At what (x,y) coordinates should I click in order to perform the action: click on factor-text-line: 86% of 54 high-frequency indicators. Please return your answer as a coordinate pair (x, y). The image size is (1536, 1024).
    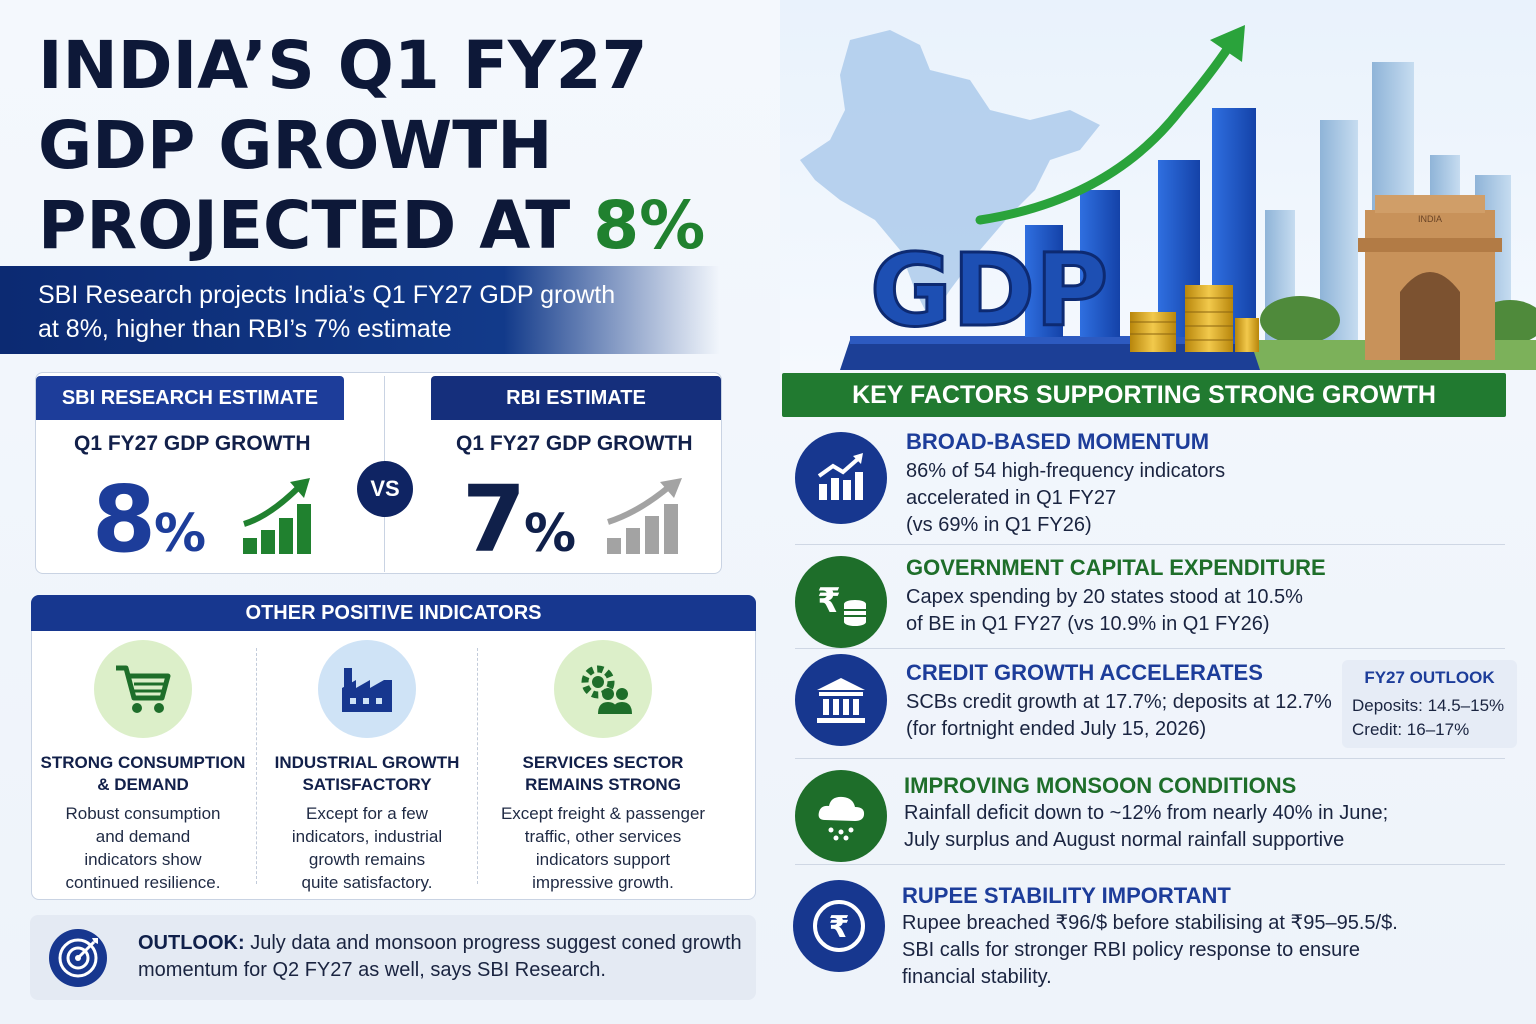
    Looking at the image, I should click on (1066, 471).